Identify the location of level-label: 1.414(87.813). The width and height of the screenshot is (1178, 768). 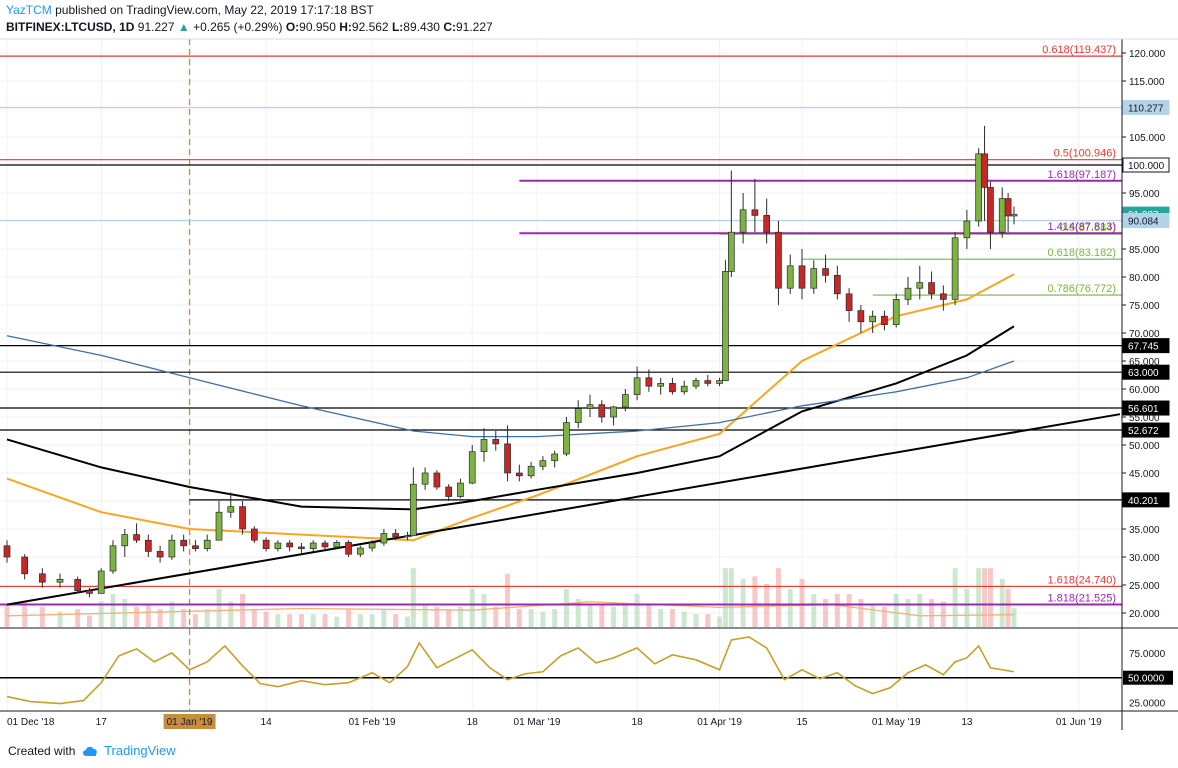
(1082, 227).